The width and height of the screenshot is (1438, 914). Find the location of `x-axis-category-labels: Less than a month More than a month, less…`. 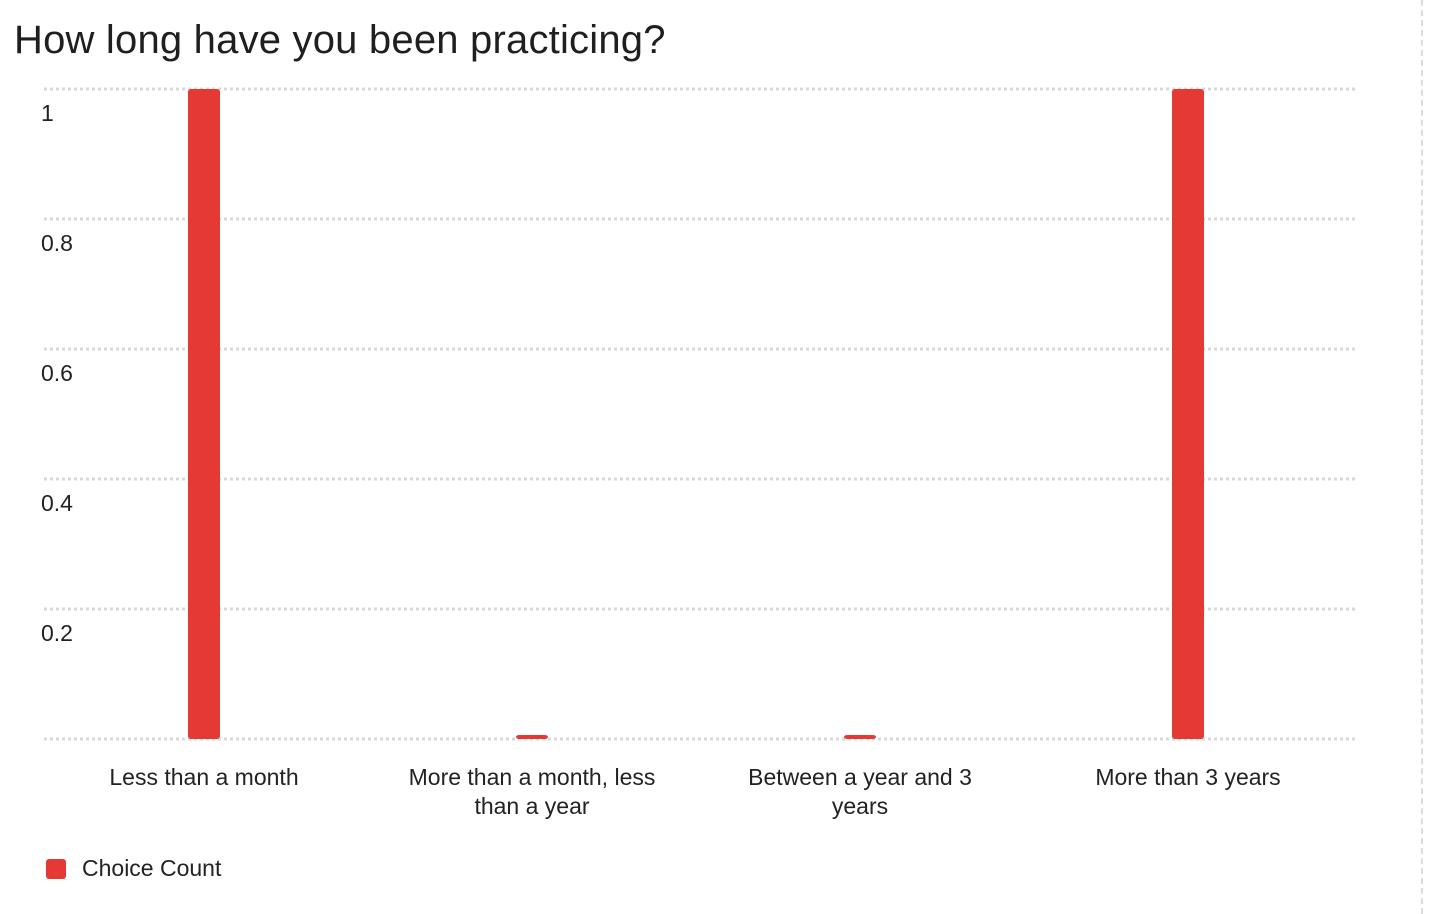

x-axis-category-labels: Less than a month More than a month, less… is located at coordinates (694, 791).